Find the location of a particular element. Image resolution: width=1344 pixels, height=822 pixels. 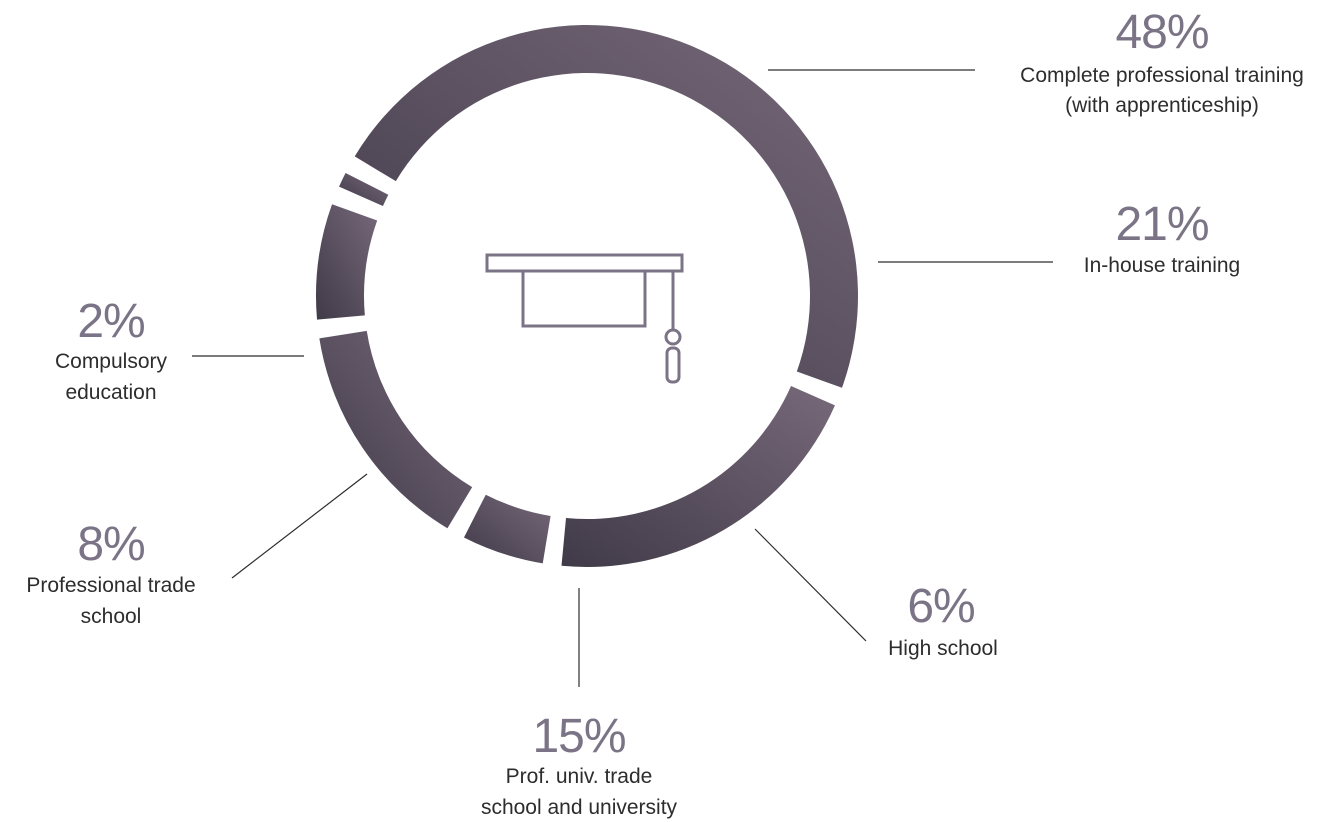

category-label-professional-trade-school: Professional trade is located at coordinates (110, 585).